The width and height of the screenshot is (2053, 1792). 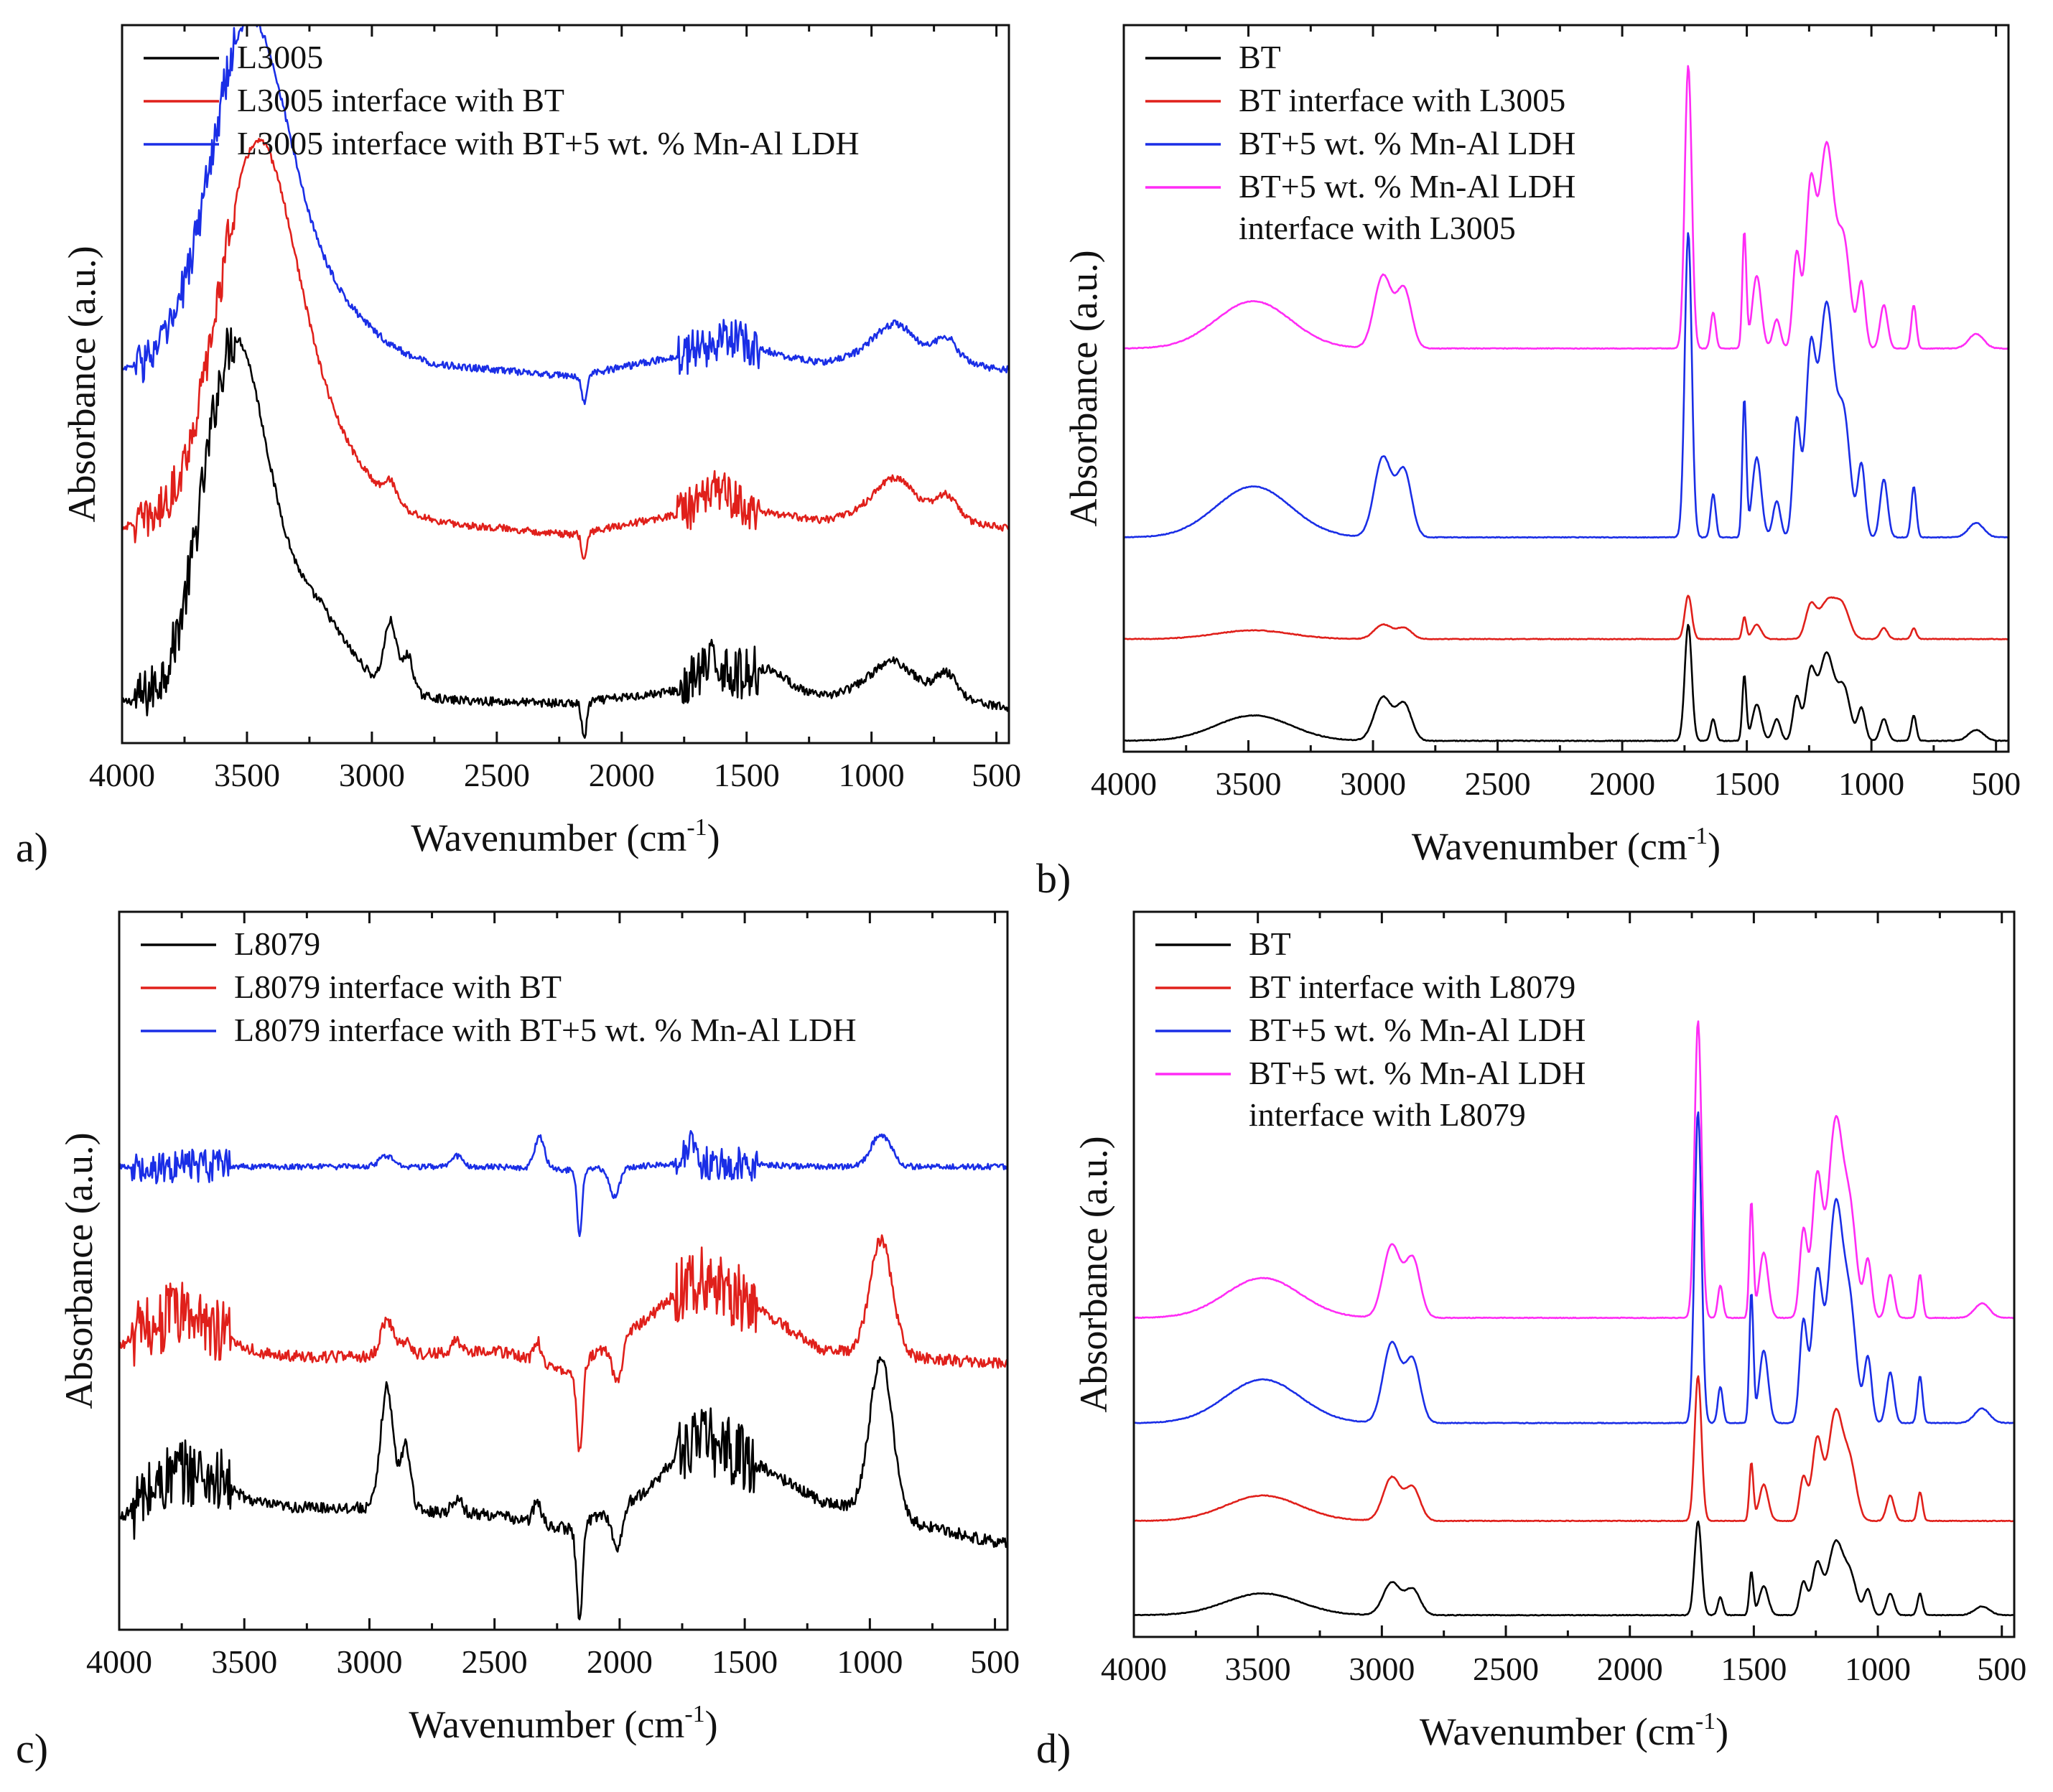 I want to click on panel-letter: b), so click(x=1053, y=878).